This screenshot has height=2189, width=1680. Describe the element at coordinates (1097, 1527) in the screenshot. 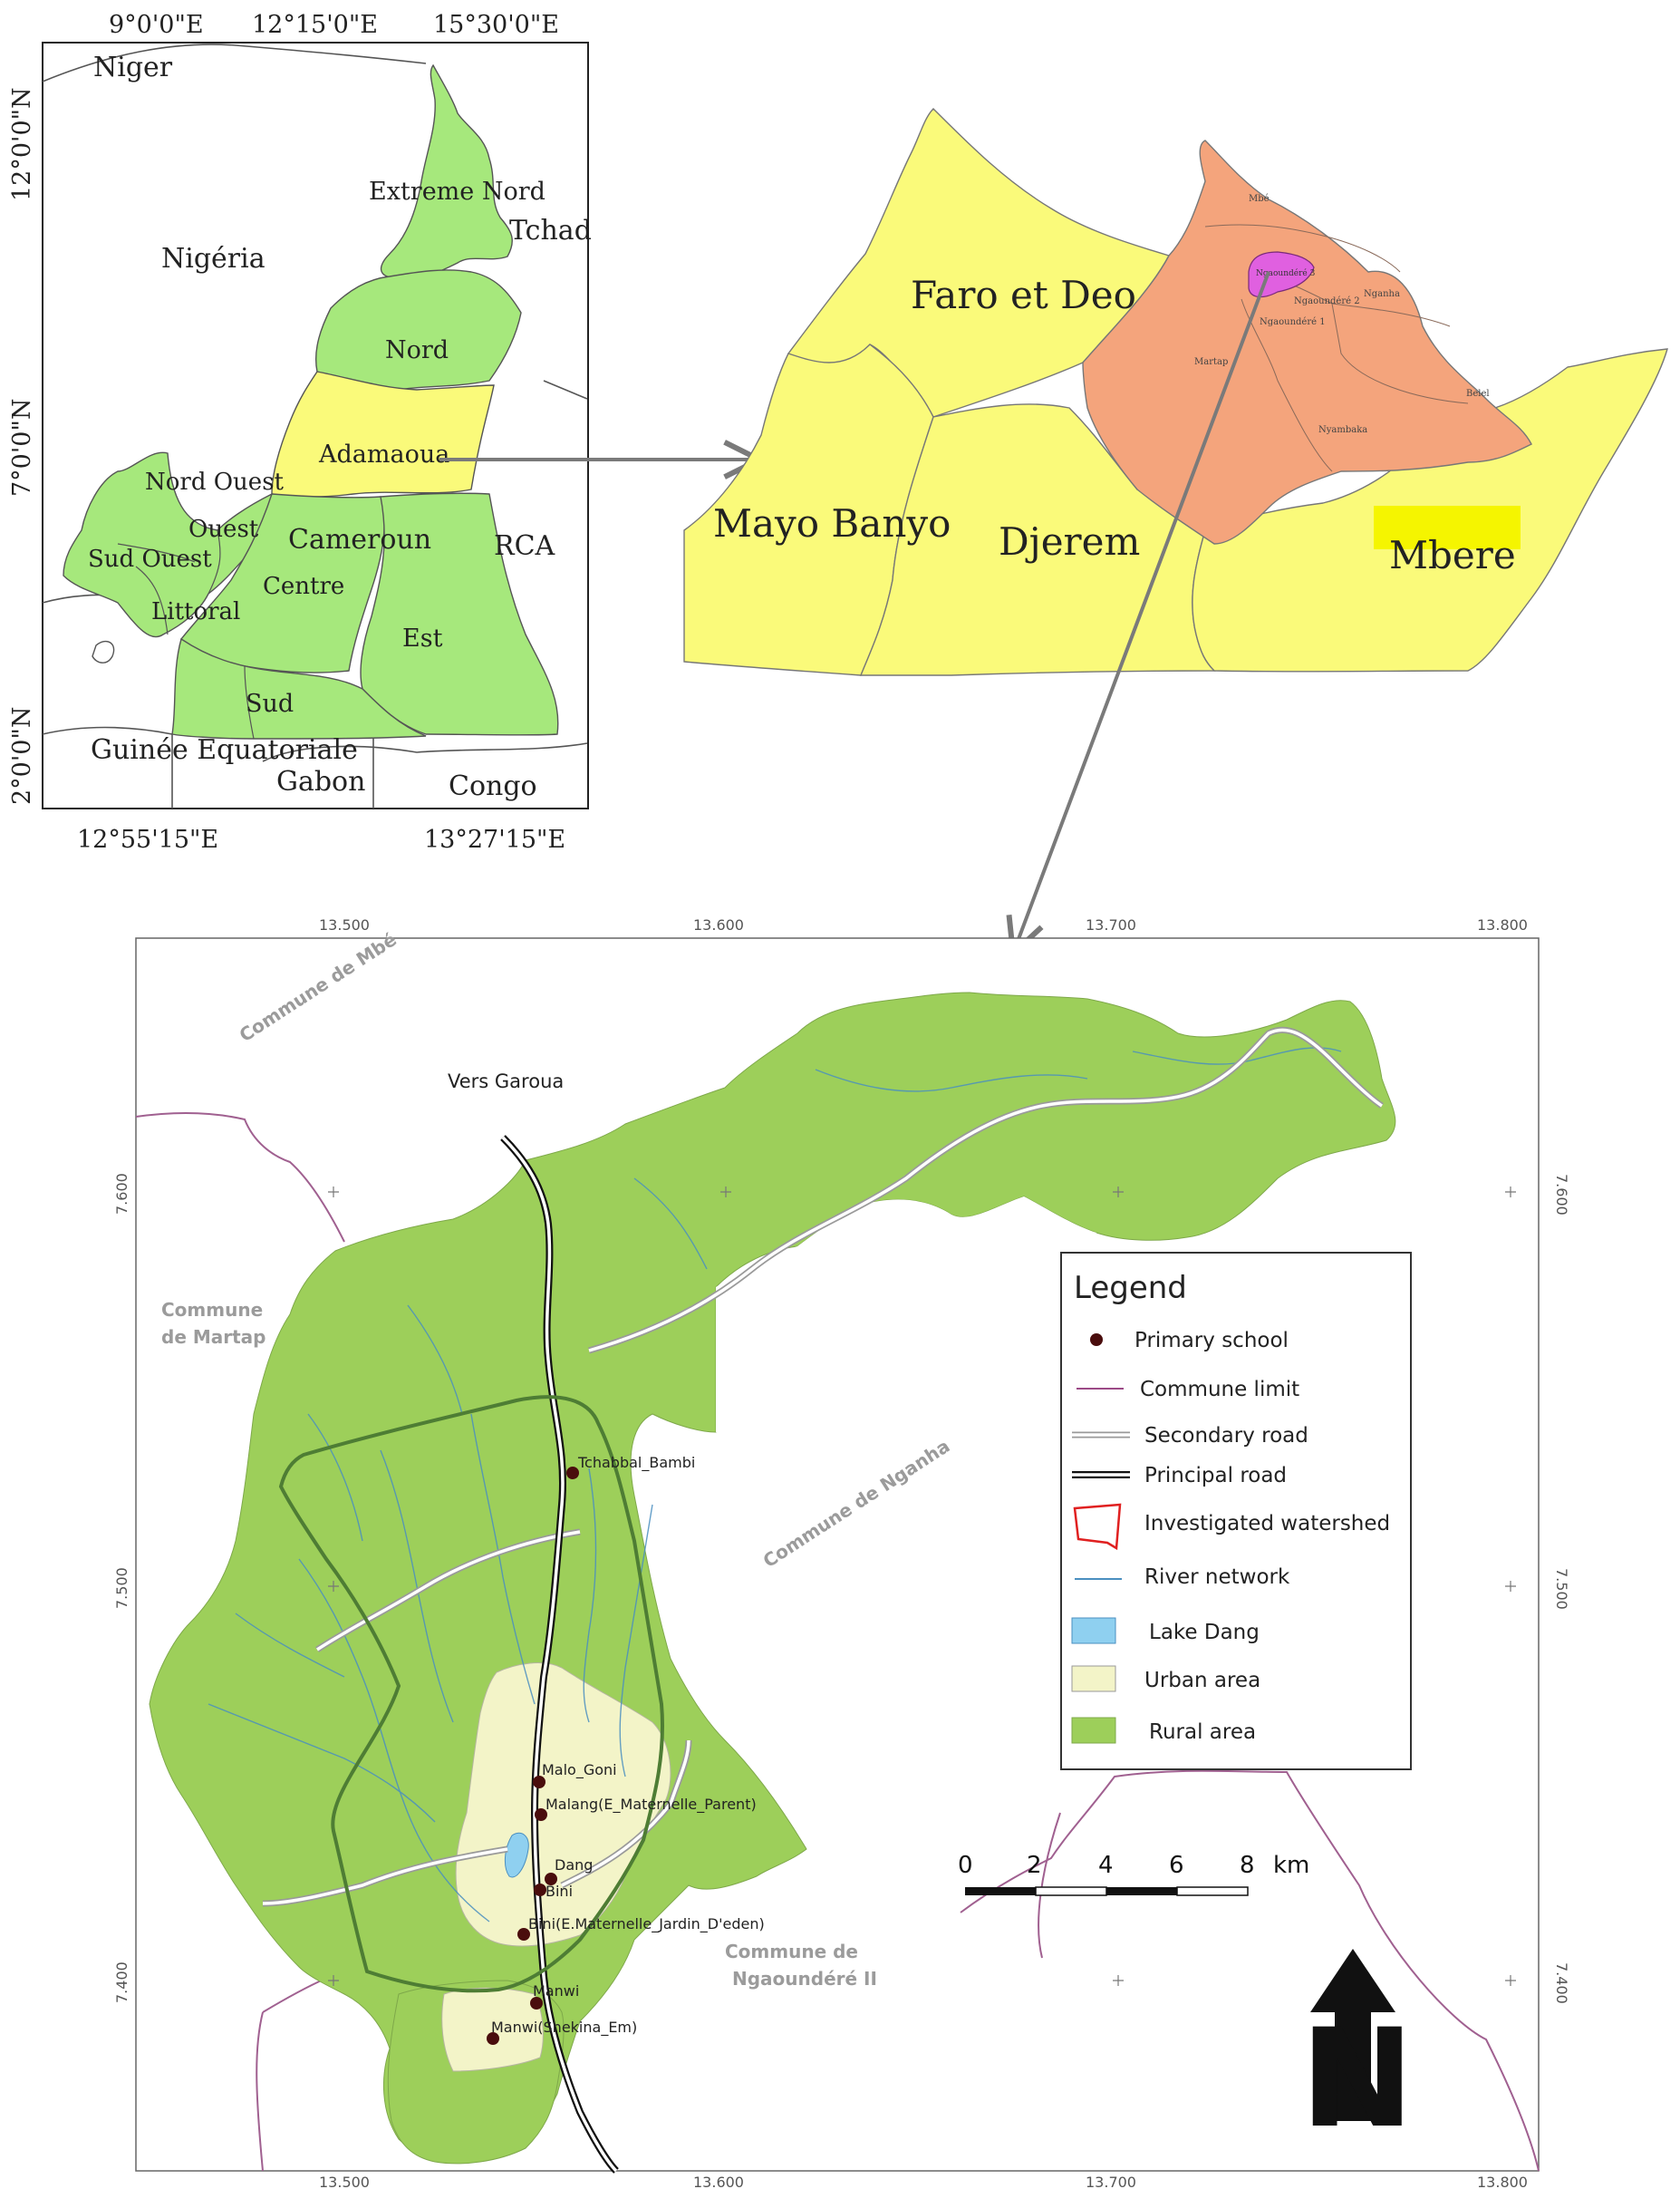

I see `legend-symbol-watershed` at that location.